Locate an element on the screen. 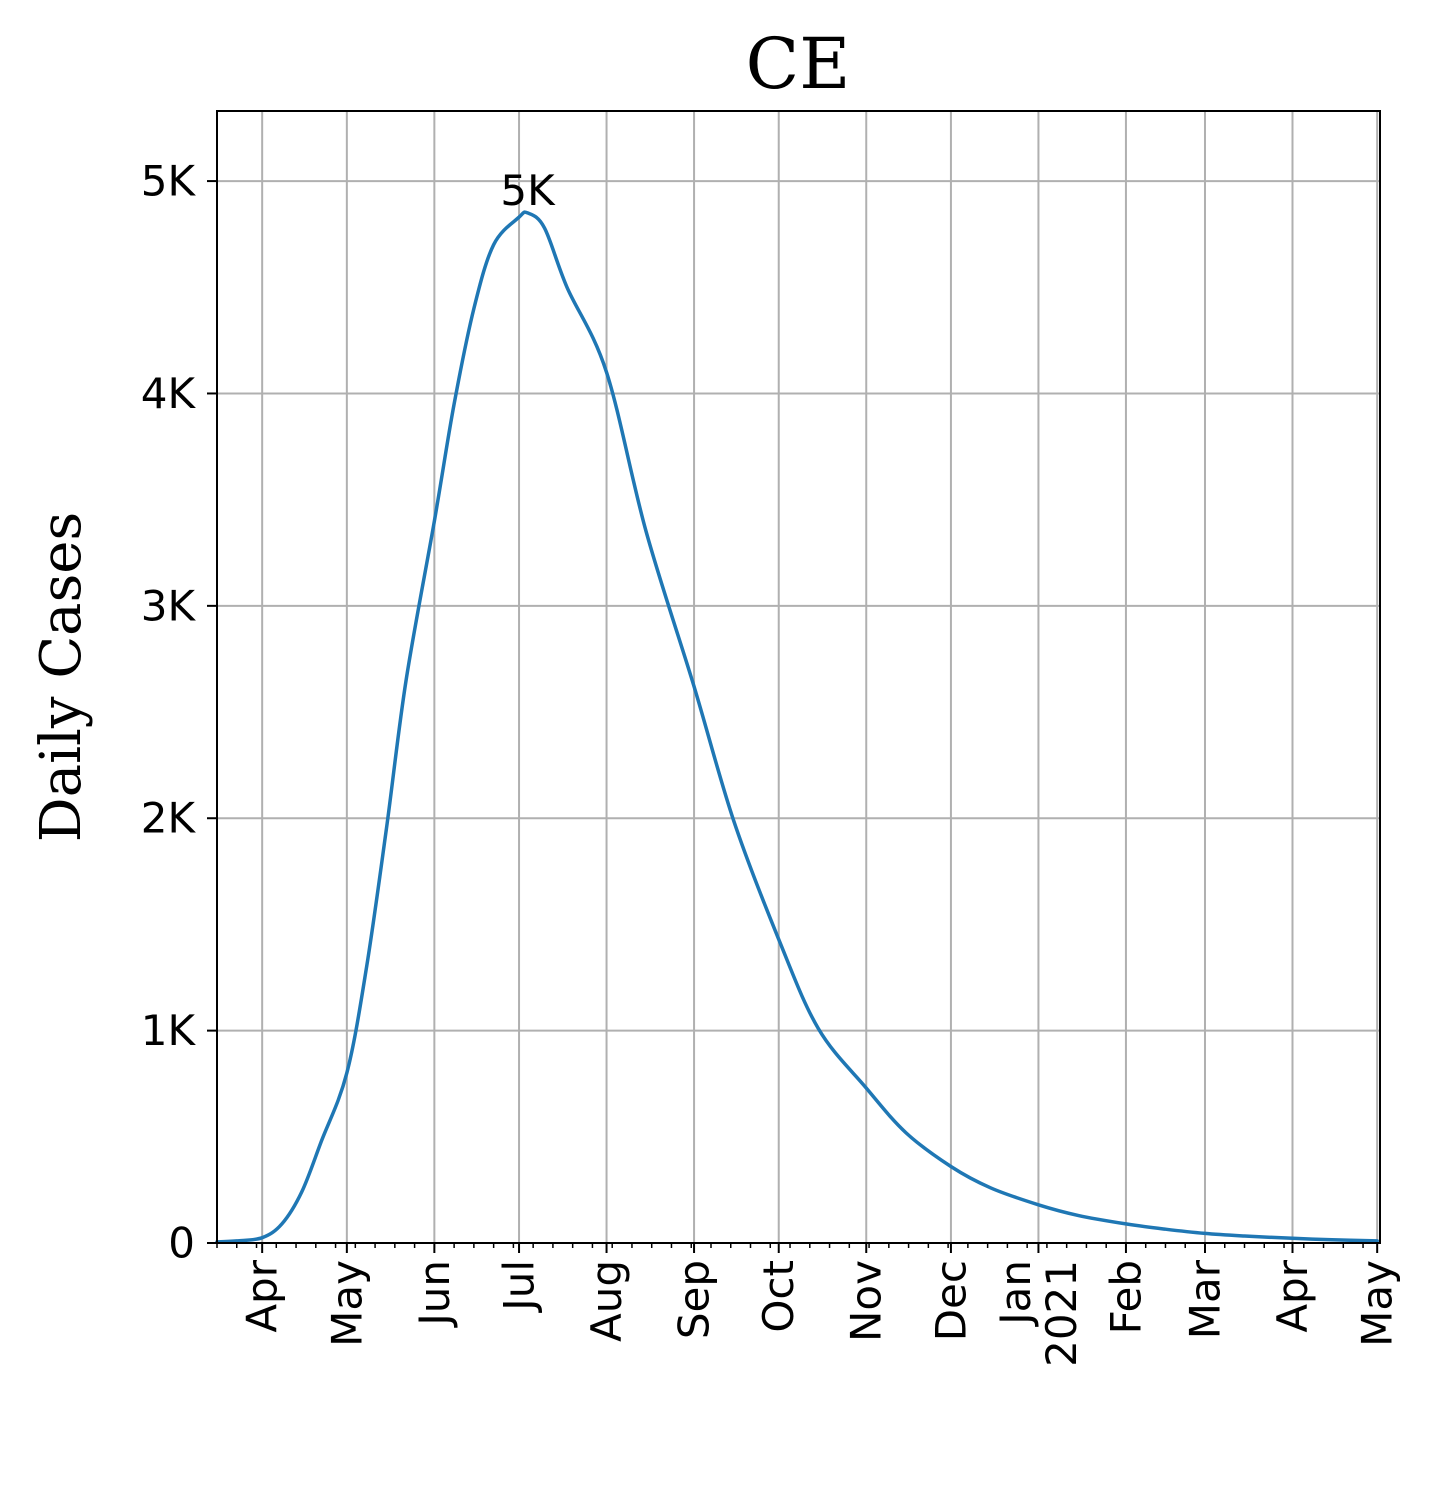 This screenshot has height=1508, width=1430. x-tick-label: Oct is located at coordinates (778, 1296).